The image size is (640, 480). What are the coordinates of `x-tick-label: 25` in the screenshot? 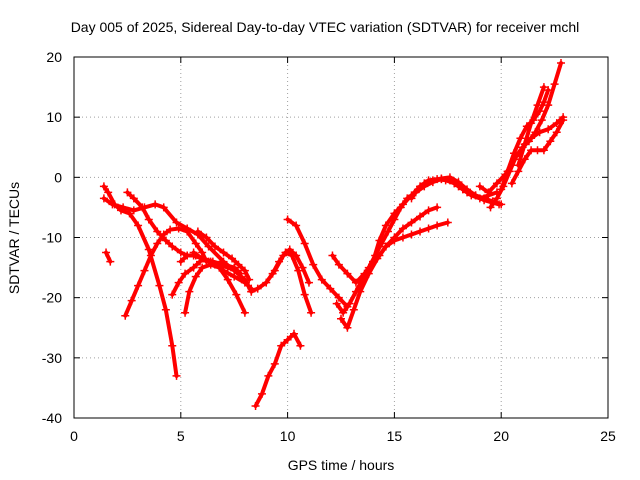 It's located at (608, 436).